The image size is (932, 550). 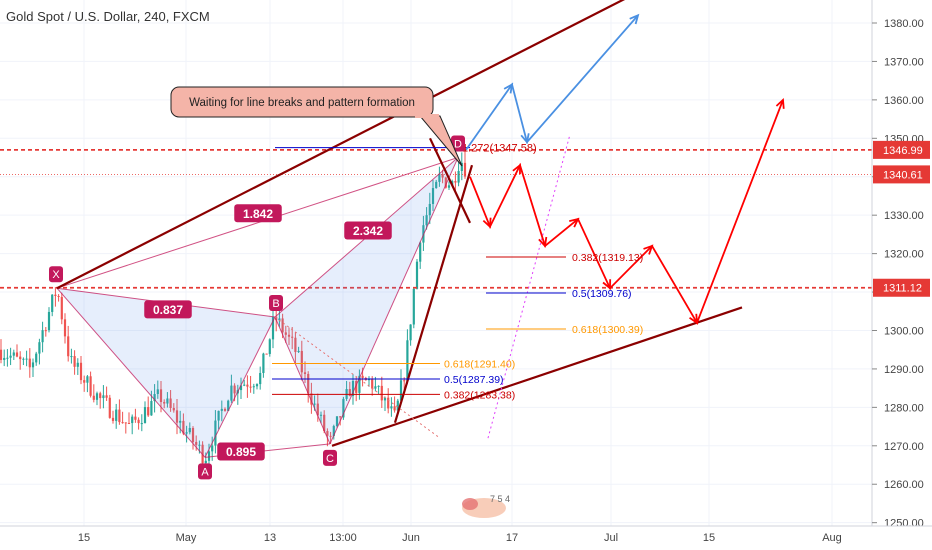 I want to click on price-label-text: 1311.12, so click(x=902, y=289).